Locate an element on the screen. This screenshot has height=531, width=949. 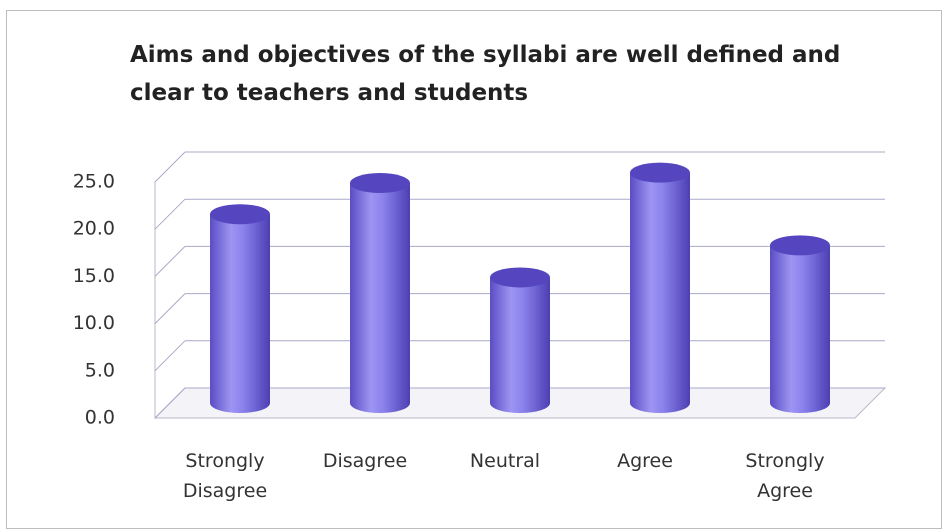
y-tick-label: 0.0 is located at coordinates (100, 418).